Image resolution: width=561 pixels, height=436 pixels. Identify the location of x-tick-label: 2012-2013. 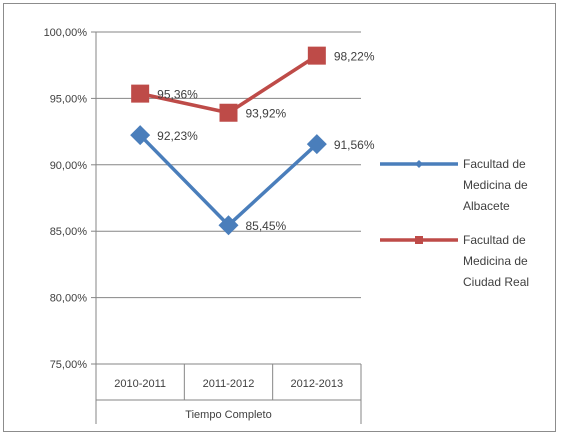
(317, 384).